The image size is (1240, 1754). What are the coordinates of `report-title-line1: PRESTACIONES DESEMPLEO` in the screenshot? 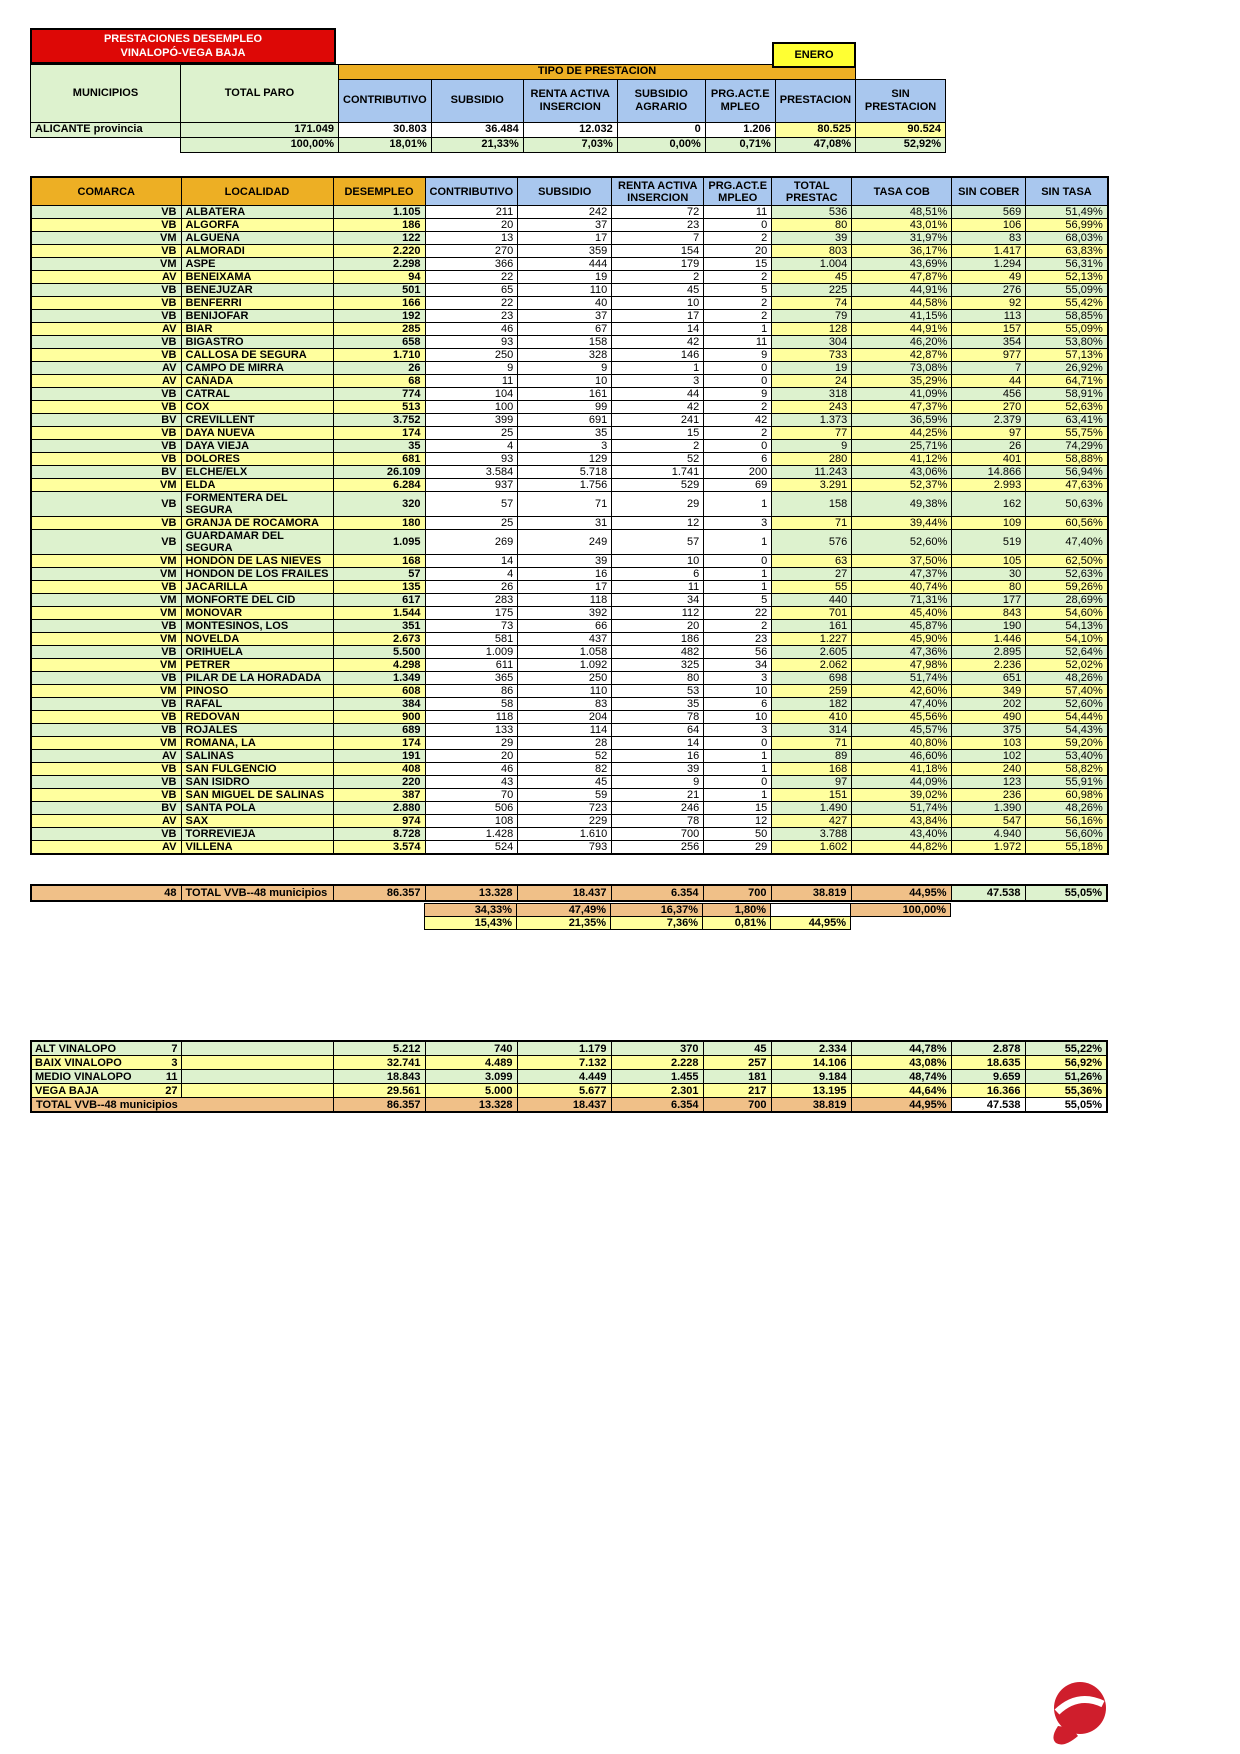 It's located at (183, 39).